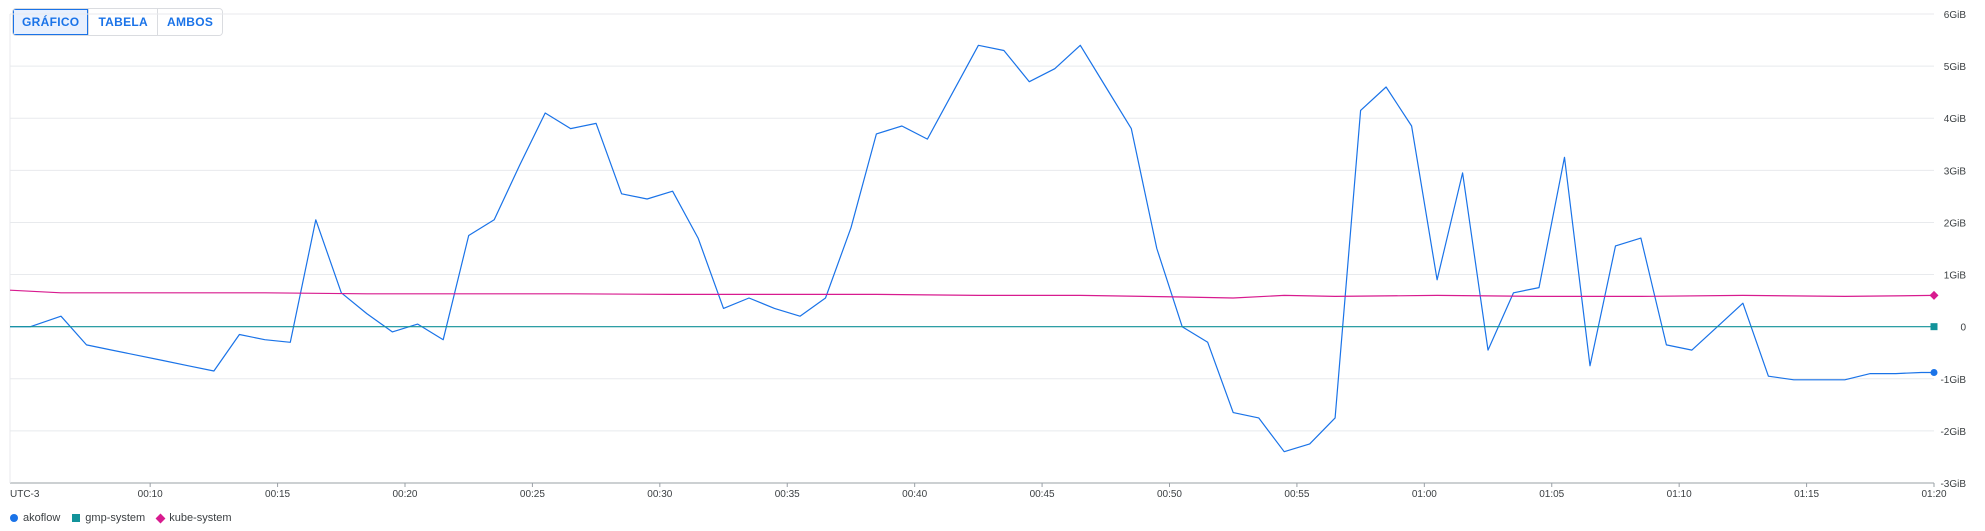 This screenshot has width=1985, height=531. I want to click on legend-item-gmp-system: gmp-system, so click(108, 518).